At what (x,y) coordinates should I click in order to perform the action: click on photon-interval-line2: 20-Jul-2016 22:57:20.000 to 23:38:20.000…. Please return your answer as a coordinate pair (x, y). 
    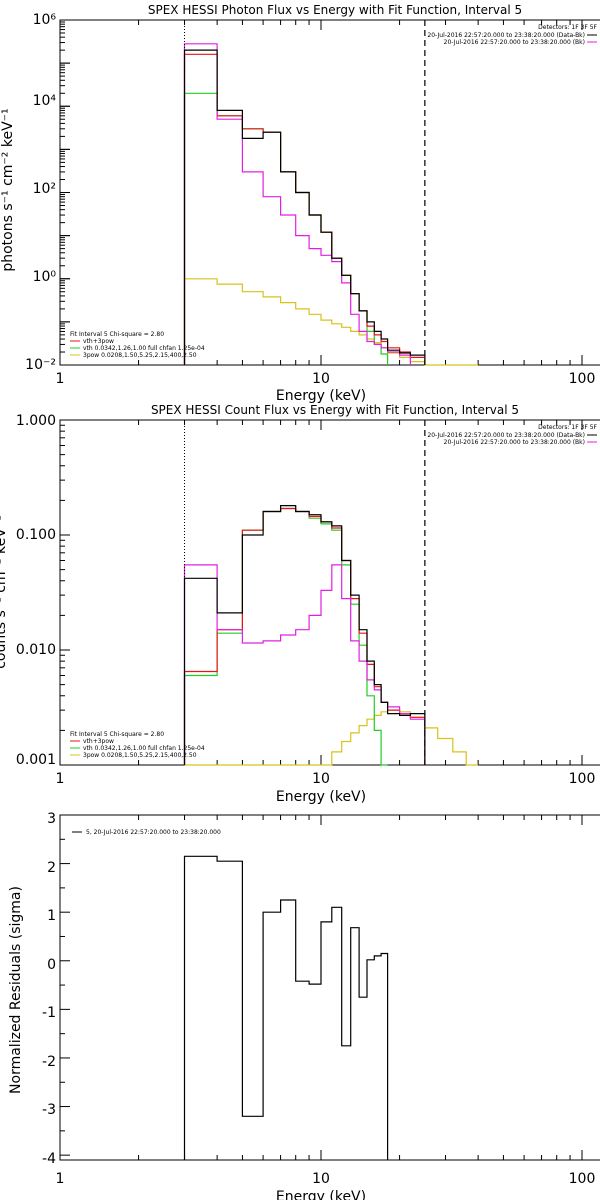
    Looking at the image, I should click on (514, 42).